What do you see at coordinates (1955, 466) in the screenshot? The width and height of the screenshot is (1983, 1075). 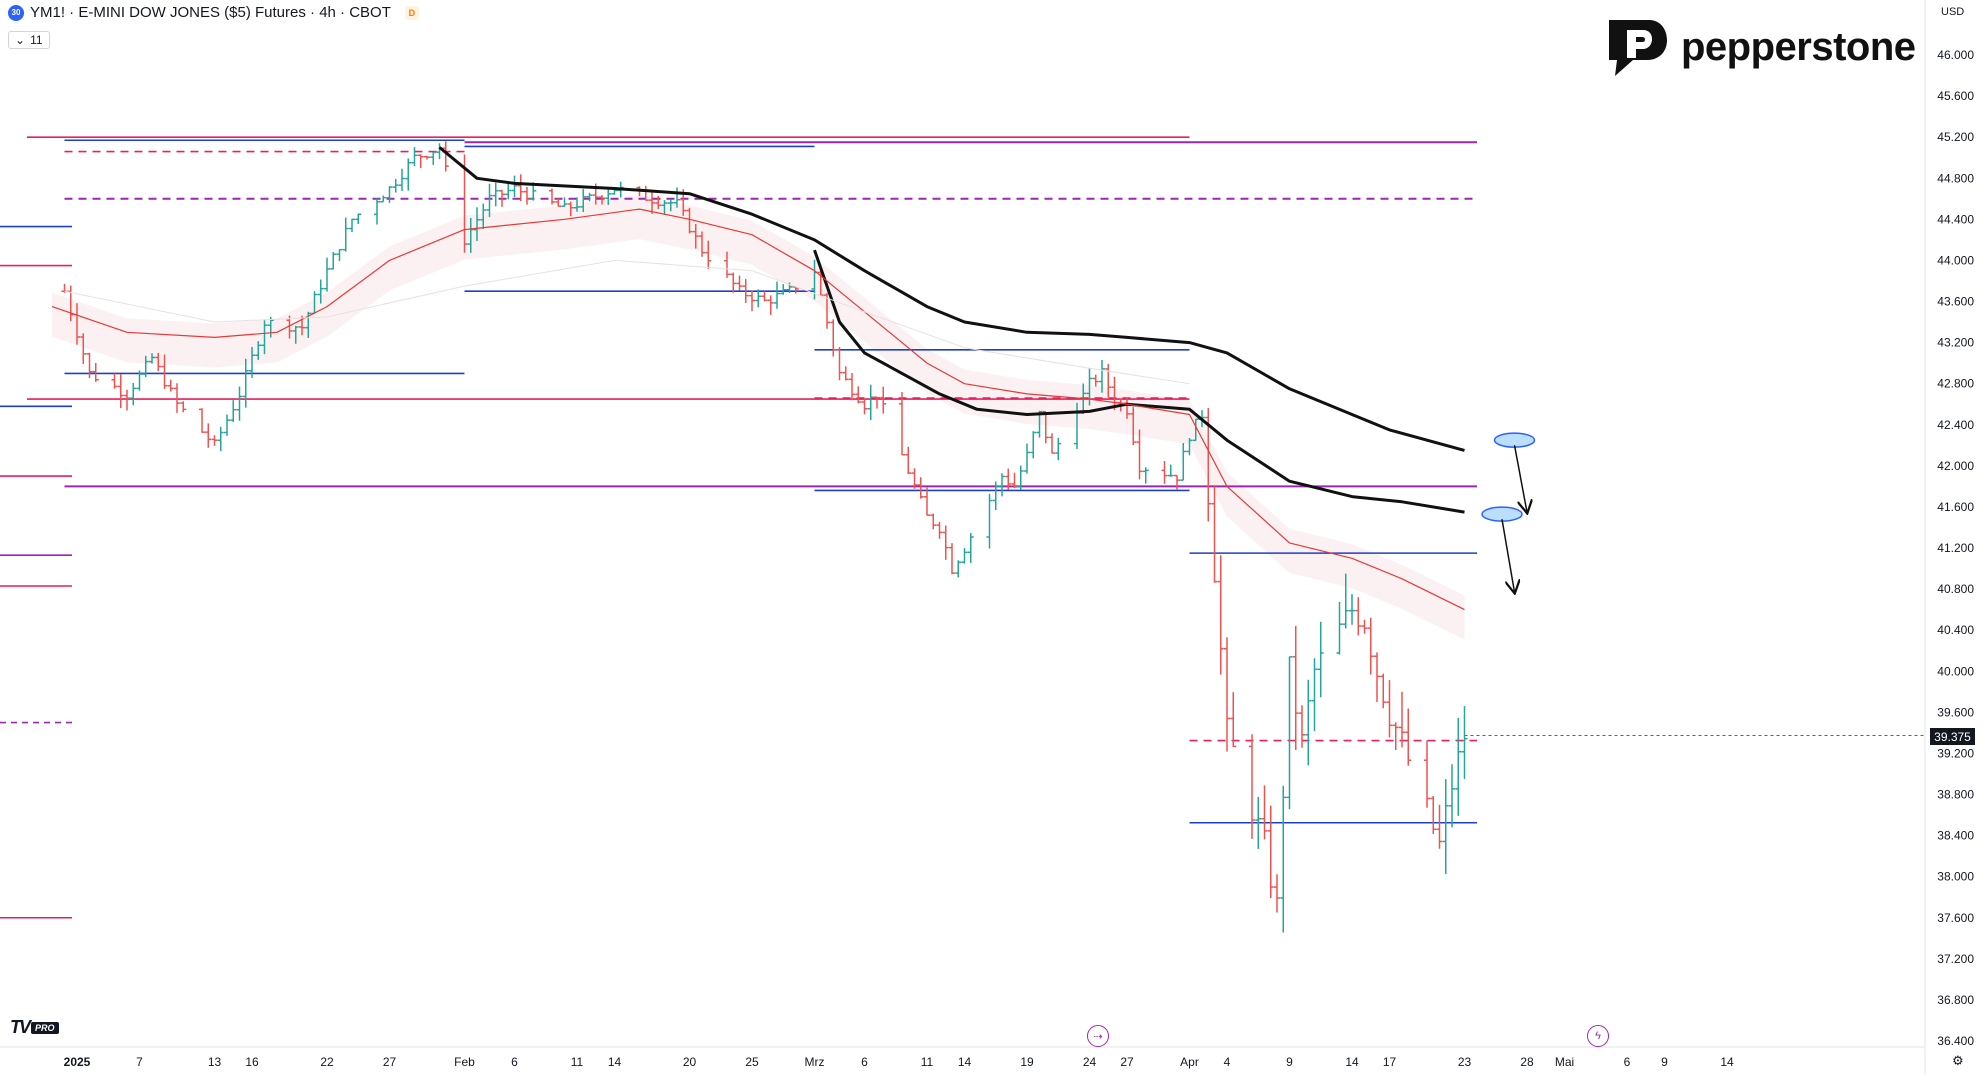 I see `y-tick-label: 42.000` at bounding box center [1955, 466].